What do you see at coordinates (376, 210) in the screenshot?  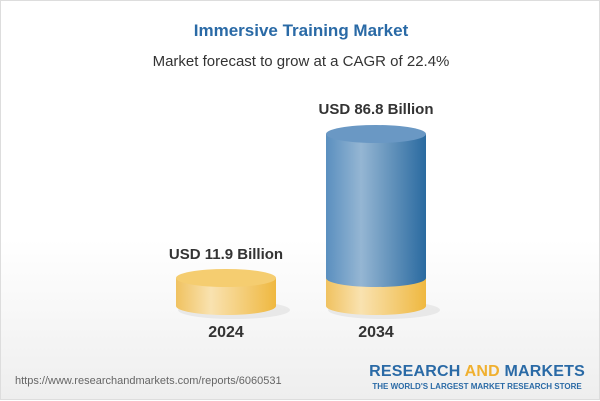 I see `bar-2034-body` at bounding box center [376, 210].